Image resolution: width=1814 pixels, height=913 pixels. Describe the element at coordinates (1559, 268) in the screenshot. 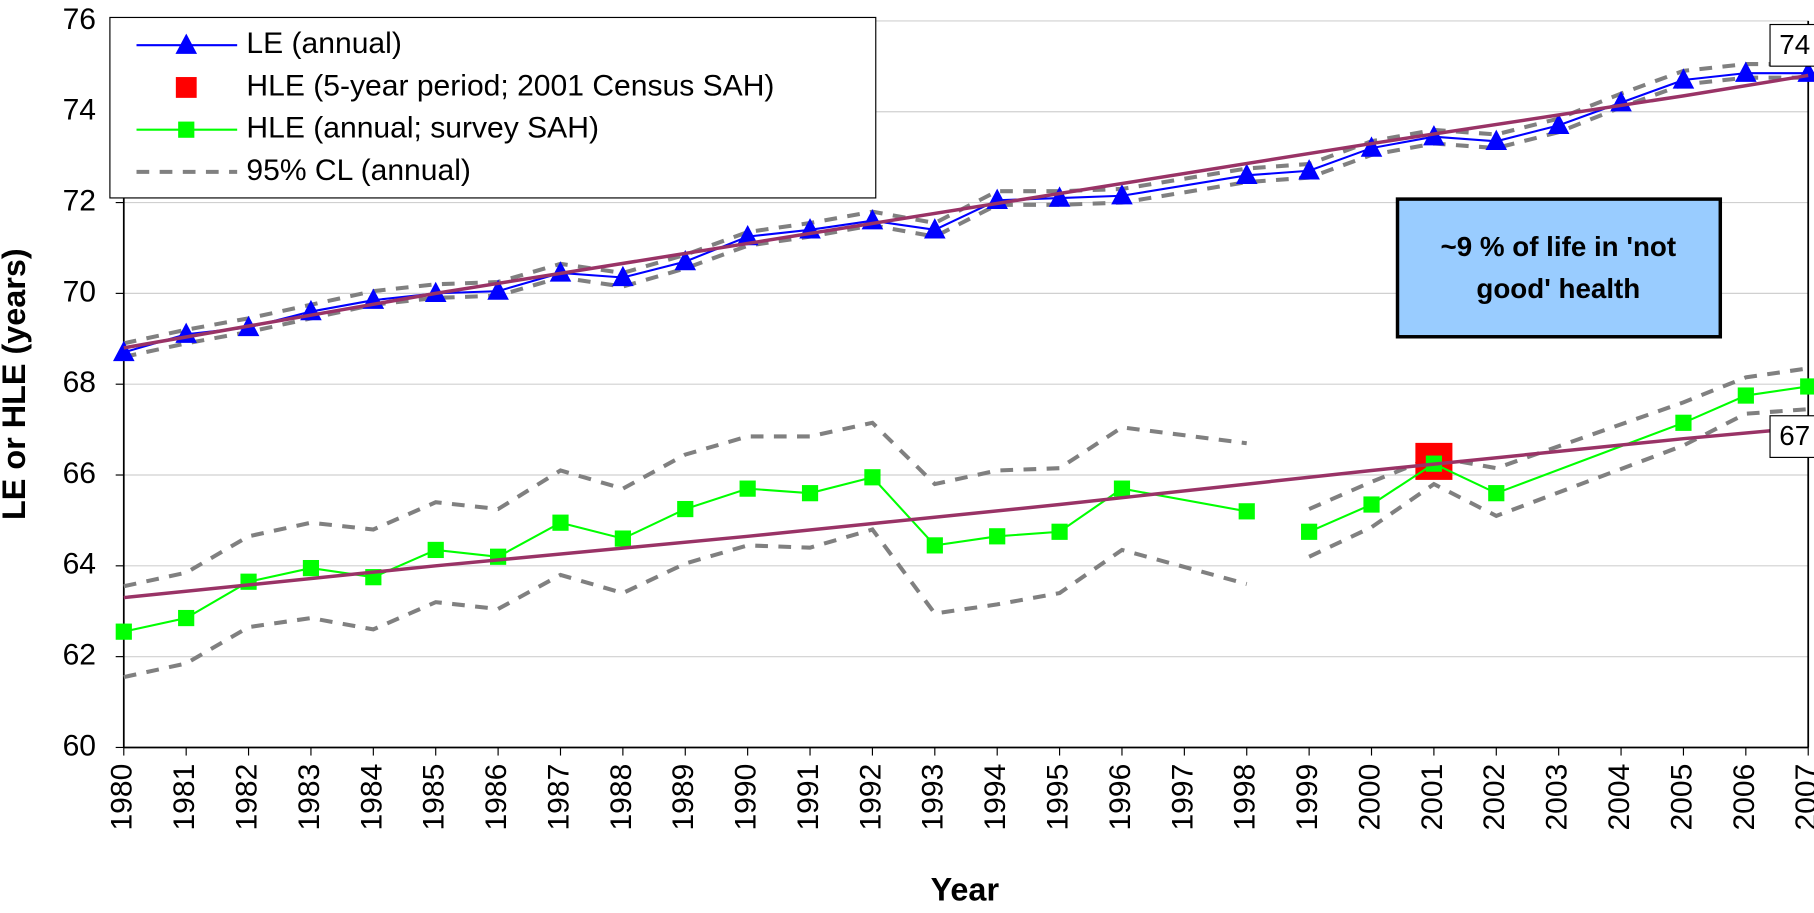

I see `annotation-box` at that location.